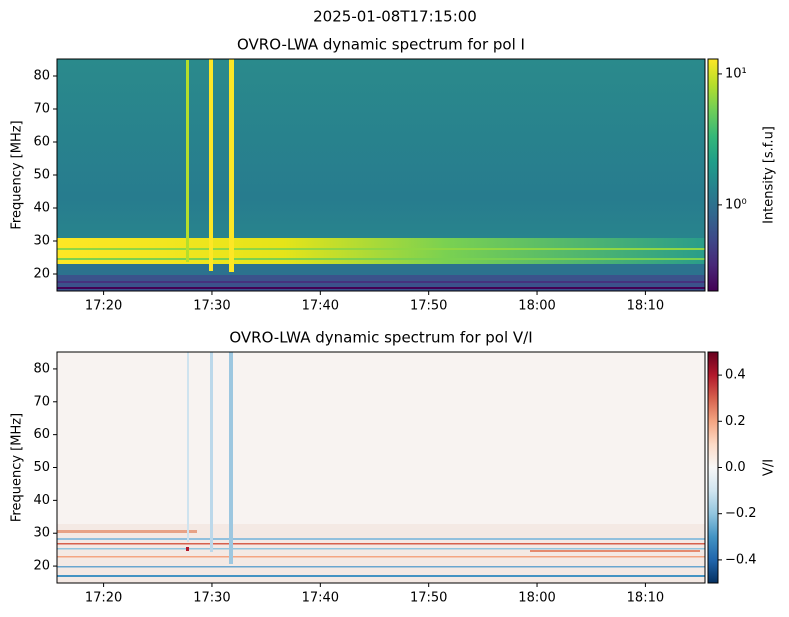 This screenshot has width=789, height=617. What do you see at coordinates (735, 421) in the screenshot?
I see `colorbar-tick-label: 0.2` at bounding box center [735, 421].